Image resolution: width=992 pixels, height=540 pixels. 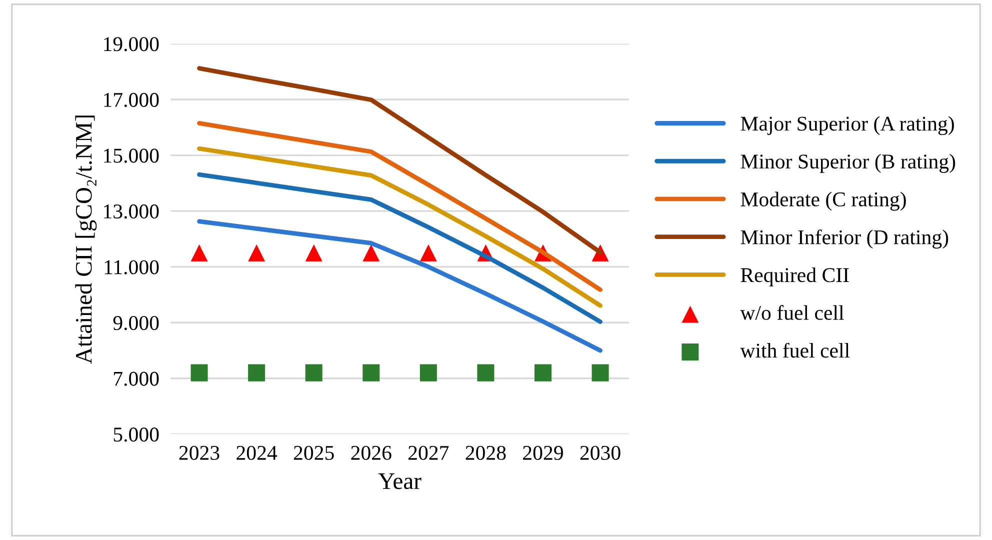 What do you see at coordinates (314, 453) in the screenshot?
I see `x-tick-label: 2025` at bounding box center [314, 453].